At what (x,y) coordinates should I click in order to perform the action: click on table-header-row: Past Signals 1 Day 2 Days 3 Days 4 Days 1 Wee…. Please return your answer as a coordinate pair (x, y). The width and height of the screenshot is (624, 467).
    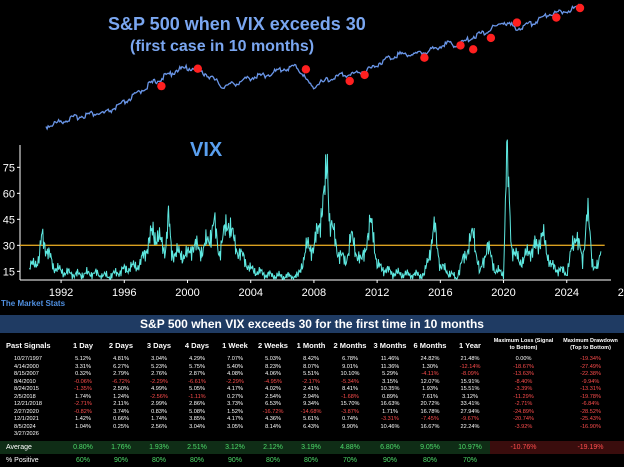
    Looking at the image, I should click on (312, 345).